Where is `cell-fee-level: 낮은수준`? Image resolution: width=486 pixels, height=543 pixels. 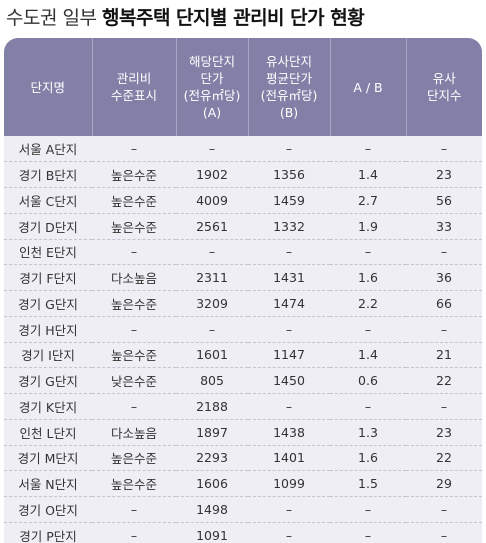
cell-fee-level: 낮은수준 is located at coordinates (134, 380).